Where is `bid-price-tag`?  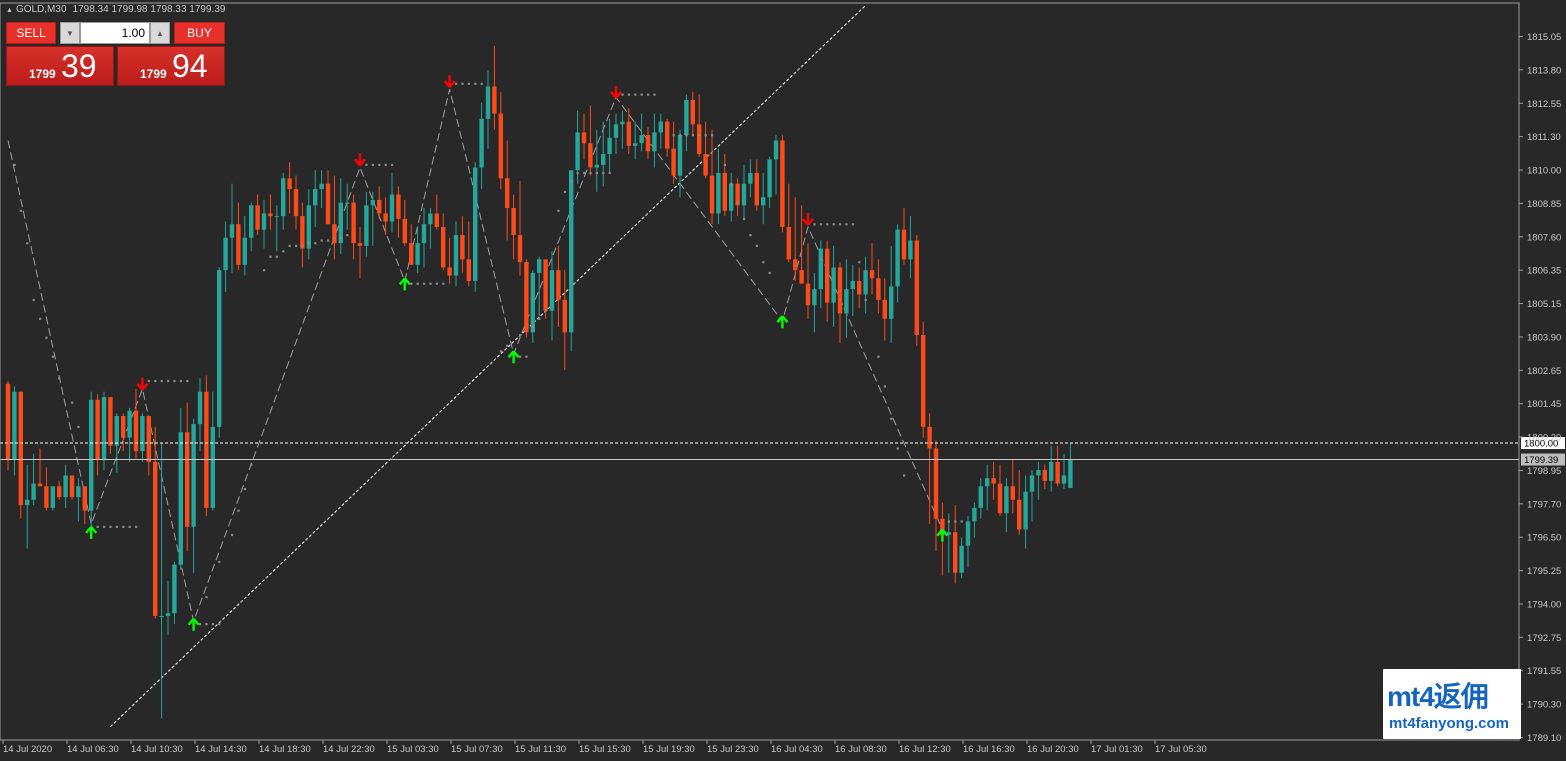
bid-price-tag is located at coordinates (1543, 459).